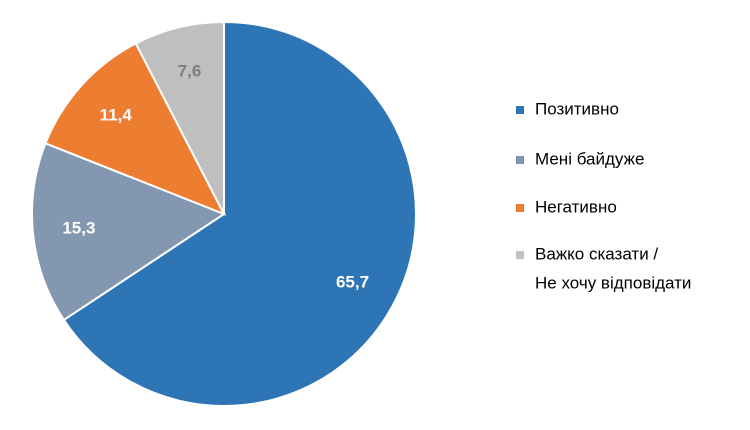 The width and height of the screenshot is (750, 430). I want to click on legend-label: Не хочу відповідати, so click(613, 282).